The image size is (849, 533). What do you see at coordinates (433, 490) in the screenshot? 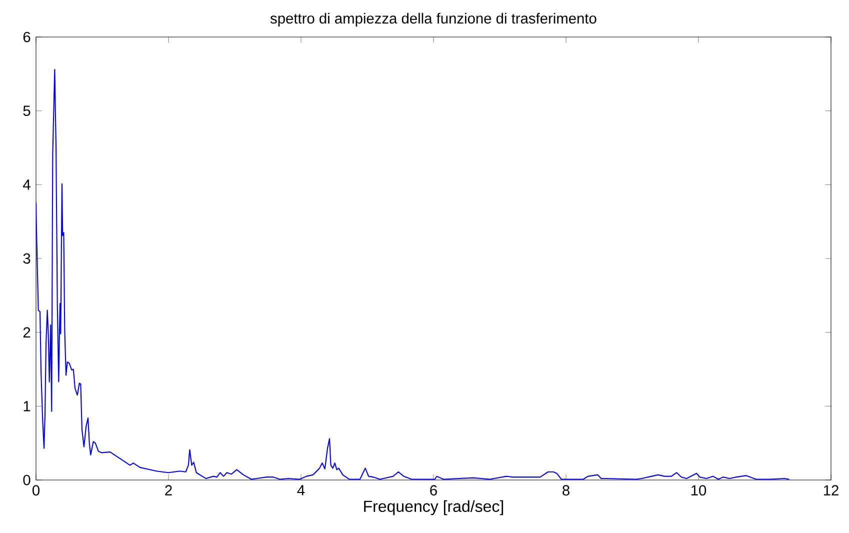
I see `x-tick-label: 6` at bounding box center [433, 490].